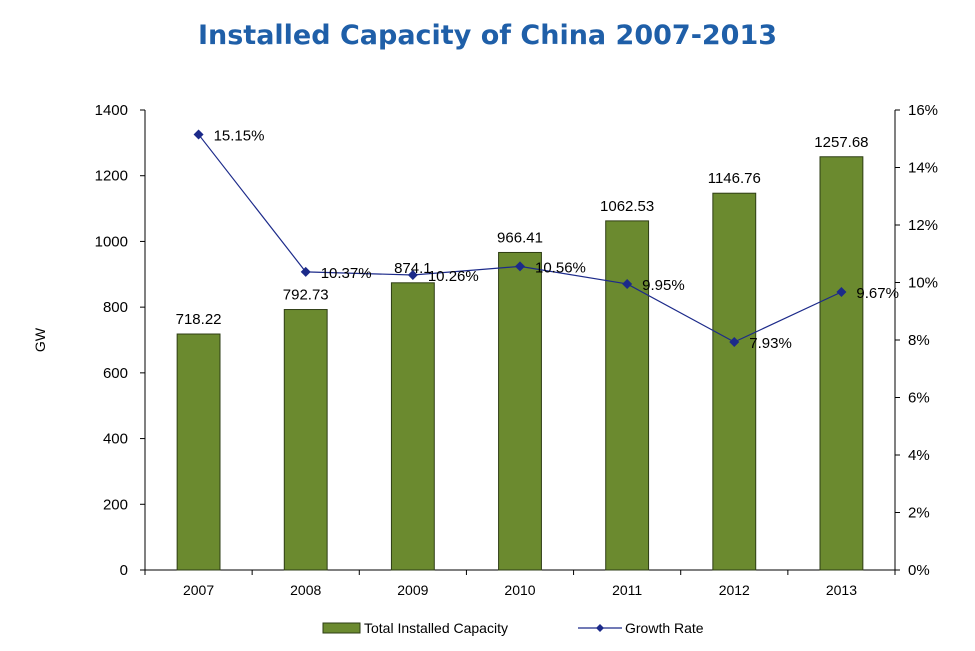  I want to click on y-tick-label-right: 8%, so click(919, 340).